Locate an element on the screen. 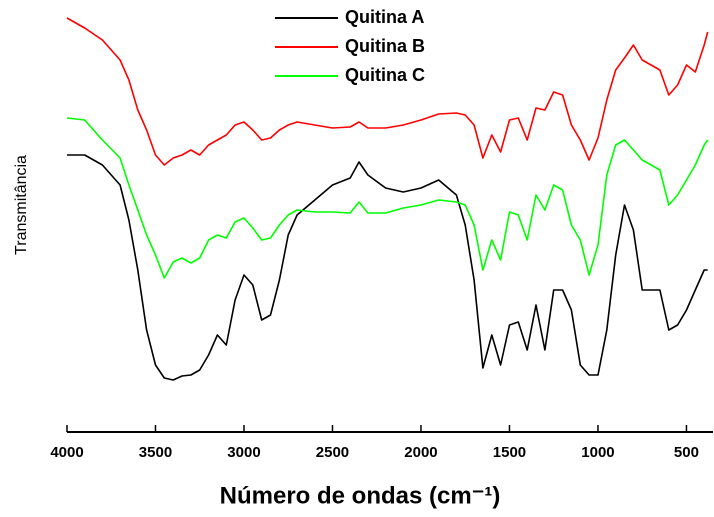 This screenshot has height=517, width=714. x-tick-label: 3500 is located at coordinates (155, 452).